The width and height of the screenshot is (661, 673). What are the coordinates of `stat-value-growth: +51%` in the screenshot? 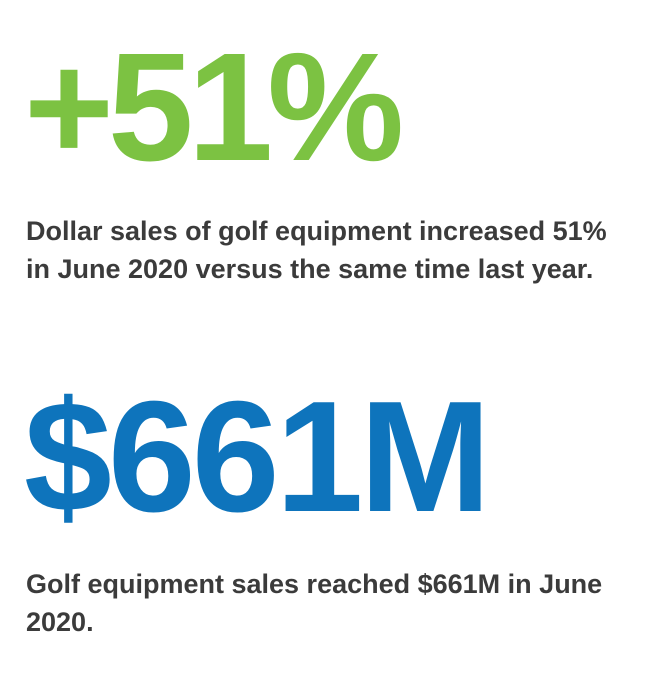 It's located at (214, 107).